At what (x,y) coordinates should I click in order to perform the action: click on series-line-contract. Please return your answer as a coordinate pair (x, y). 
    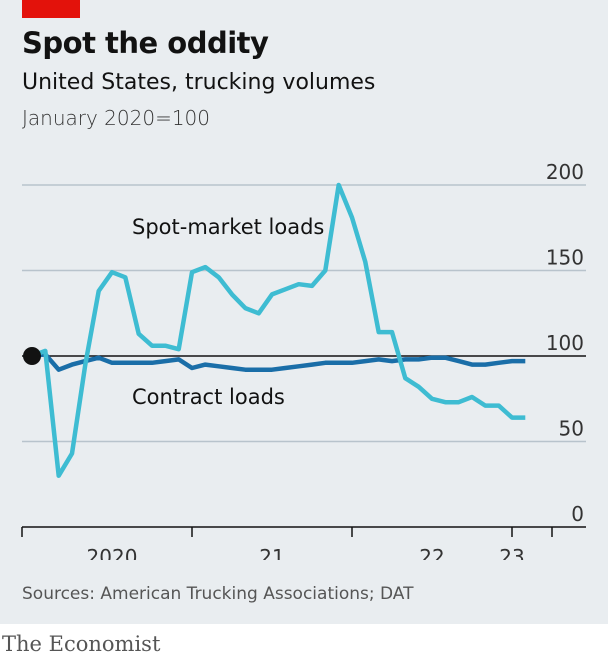
    Looking at the image, I should click on (278, 362).